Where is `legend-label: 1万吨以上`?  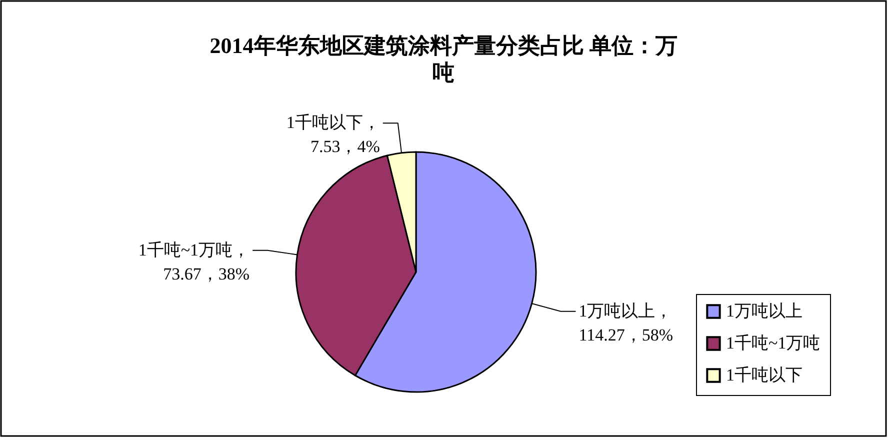
legend-label: 1万吨以上 is located at coordinates (764, 311).